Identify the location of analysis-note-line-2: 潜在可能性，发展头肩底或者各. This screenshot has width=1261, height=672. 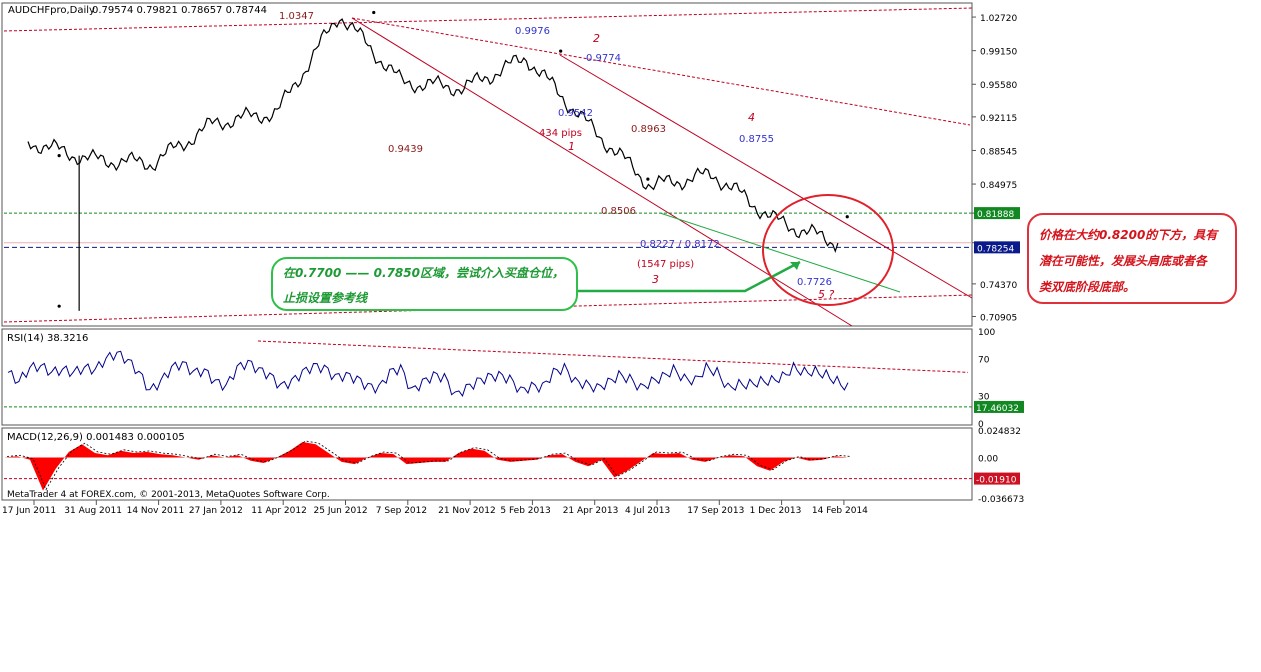
(1123, 261).